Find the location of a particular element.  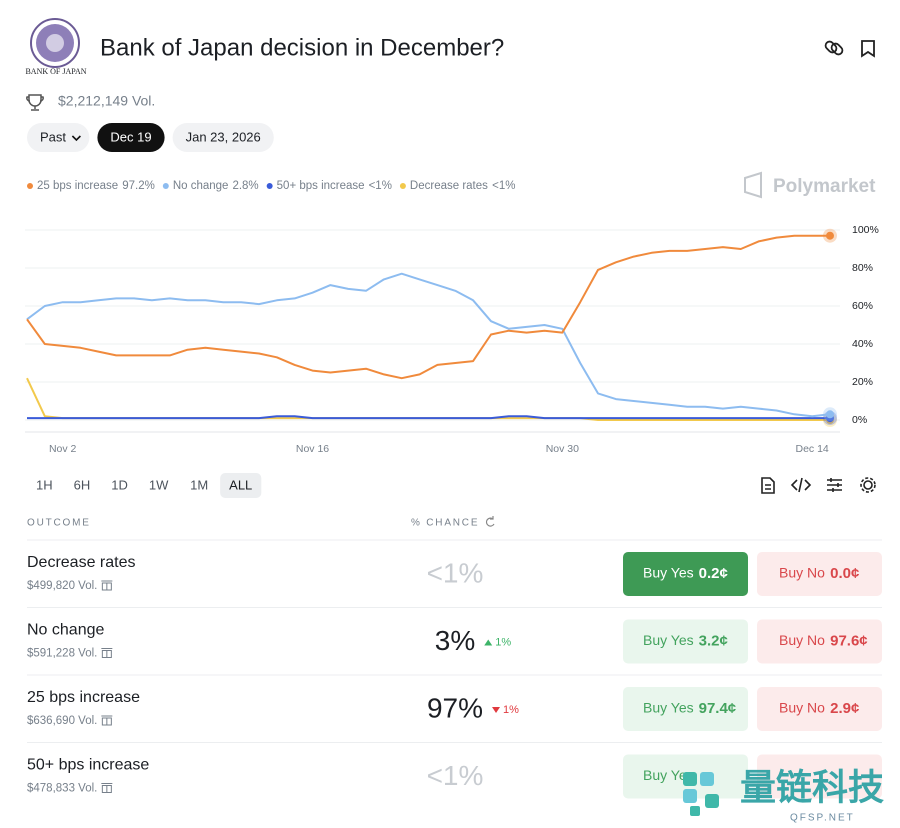

watermark-name: 量链科技 is located at coordinates (812, 787).